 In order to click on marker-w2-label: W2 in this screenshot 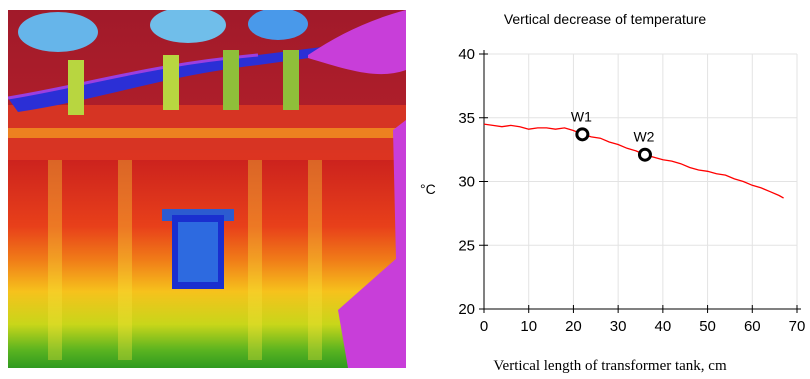, I will do `click(643, 137)`.